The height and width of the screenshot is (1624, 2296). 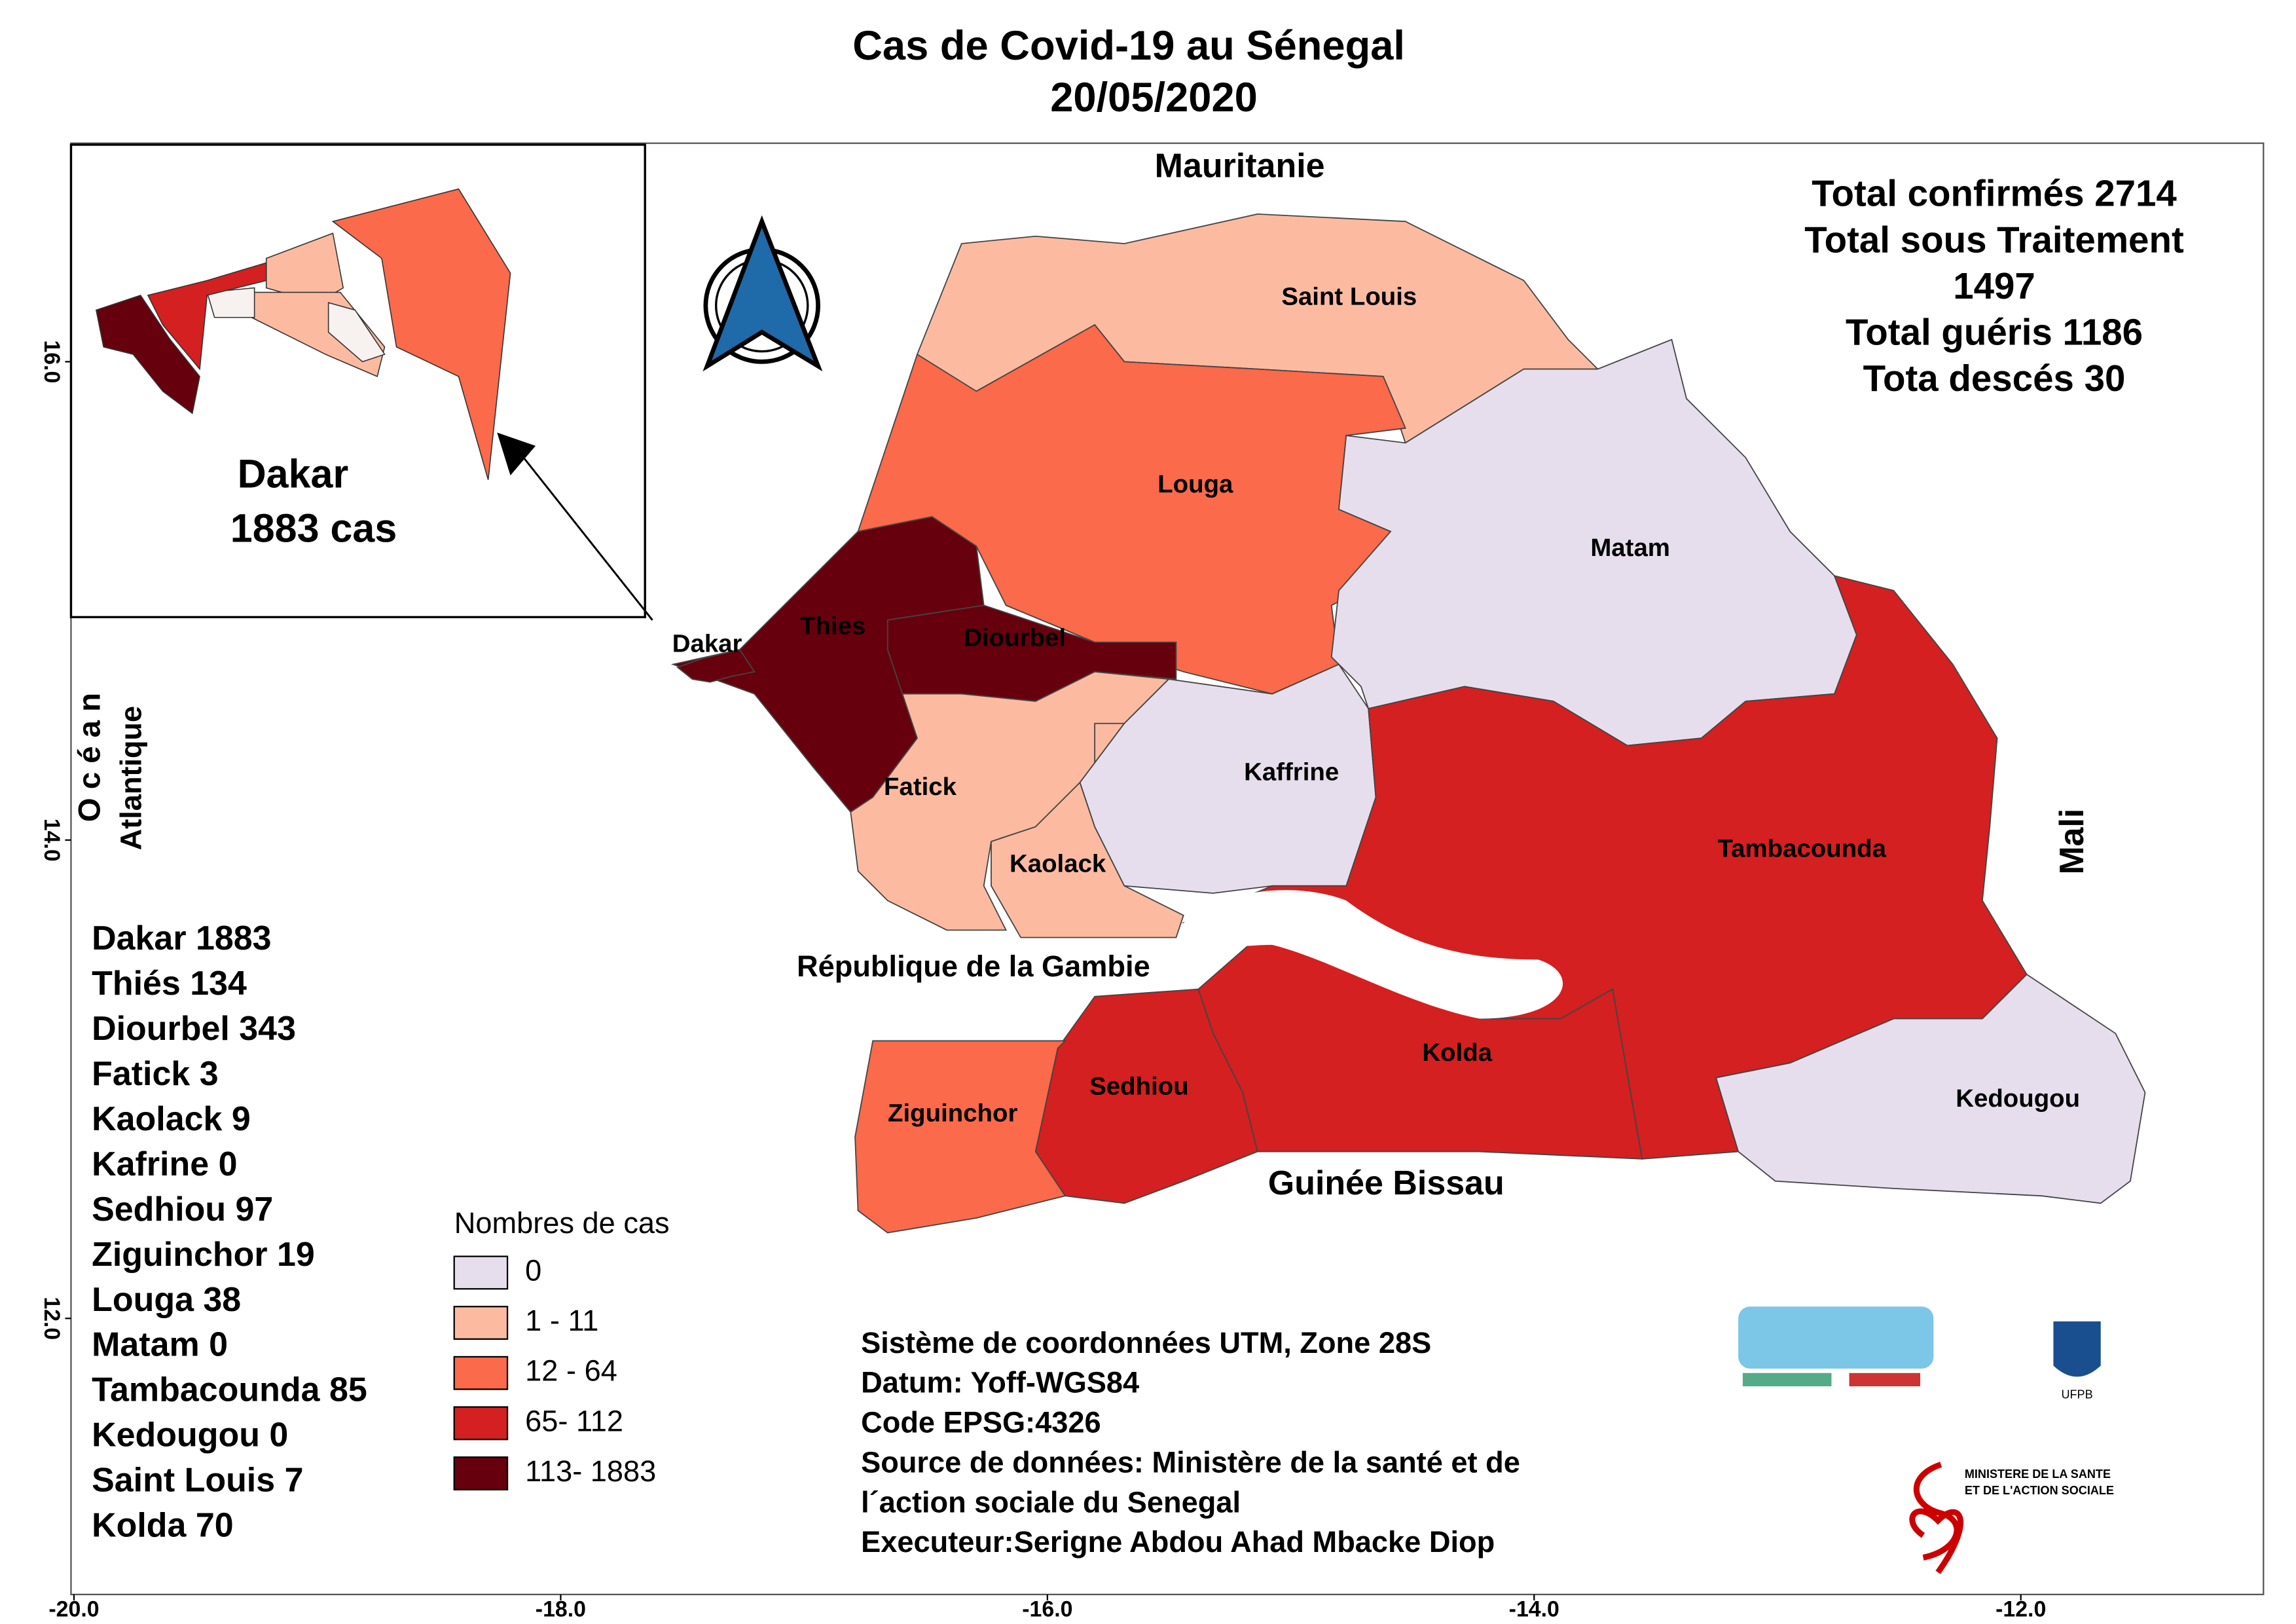 What do you see at coordinates (130, 778) in the screenshot?
I see `ocean-label: Atlantique` at bounding box center [130, 778].